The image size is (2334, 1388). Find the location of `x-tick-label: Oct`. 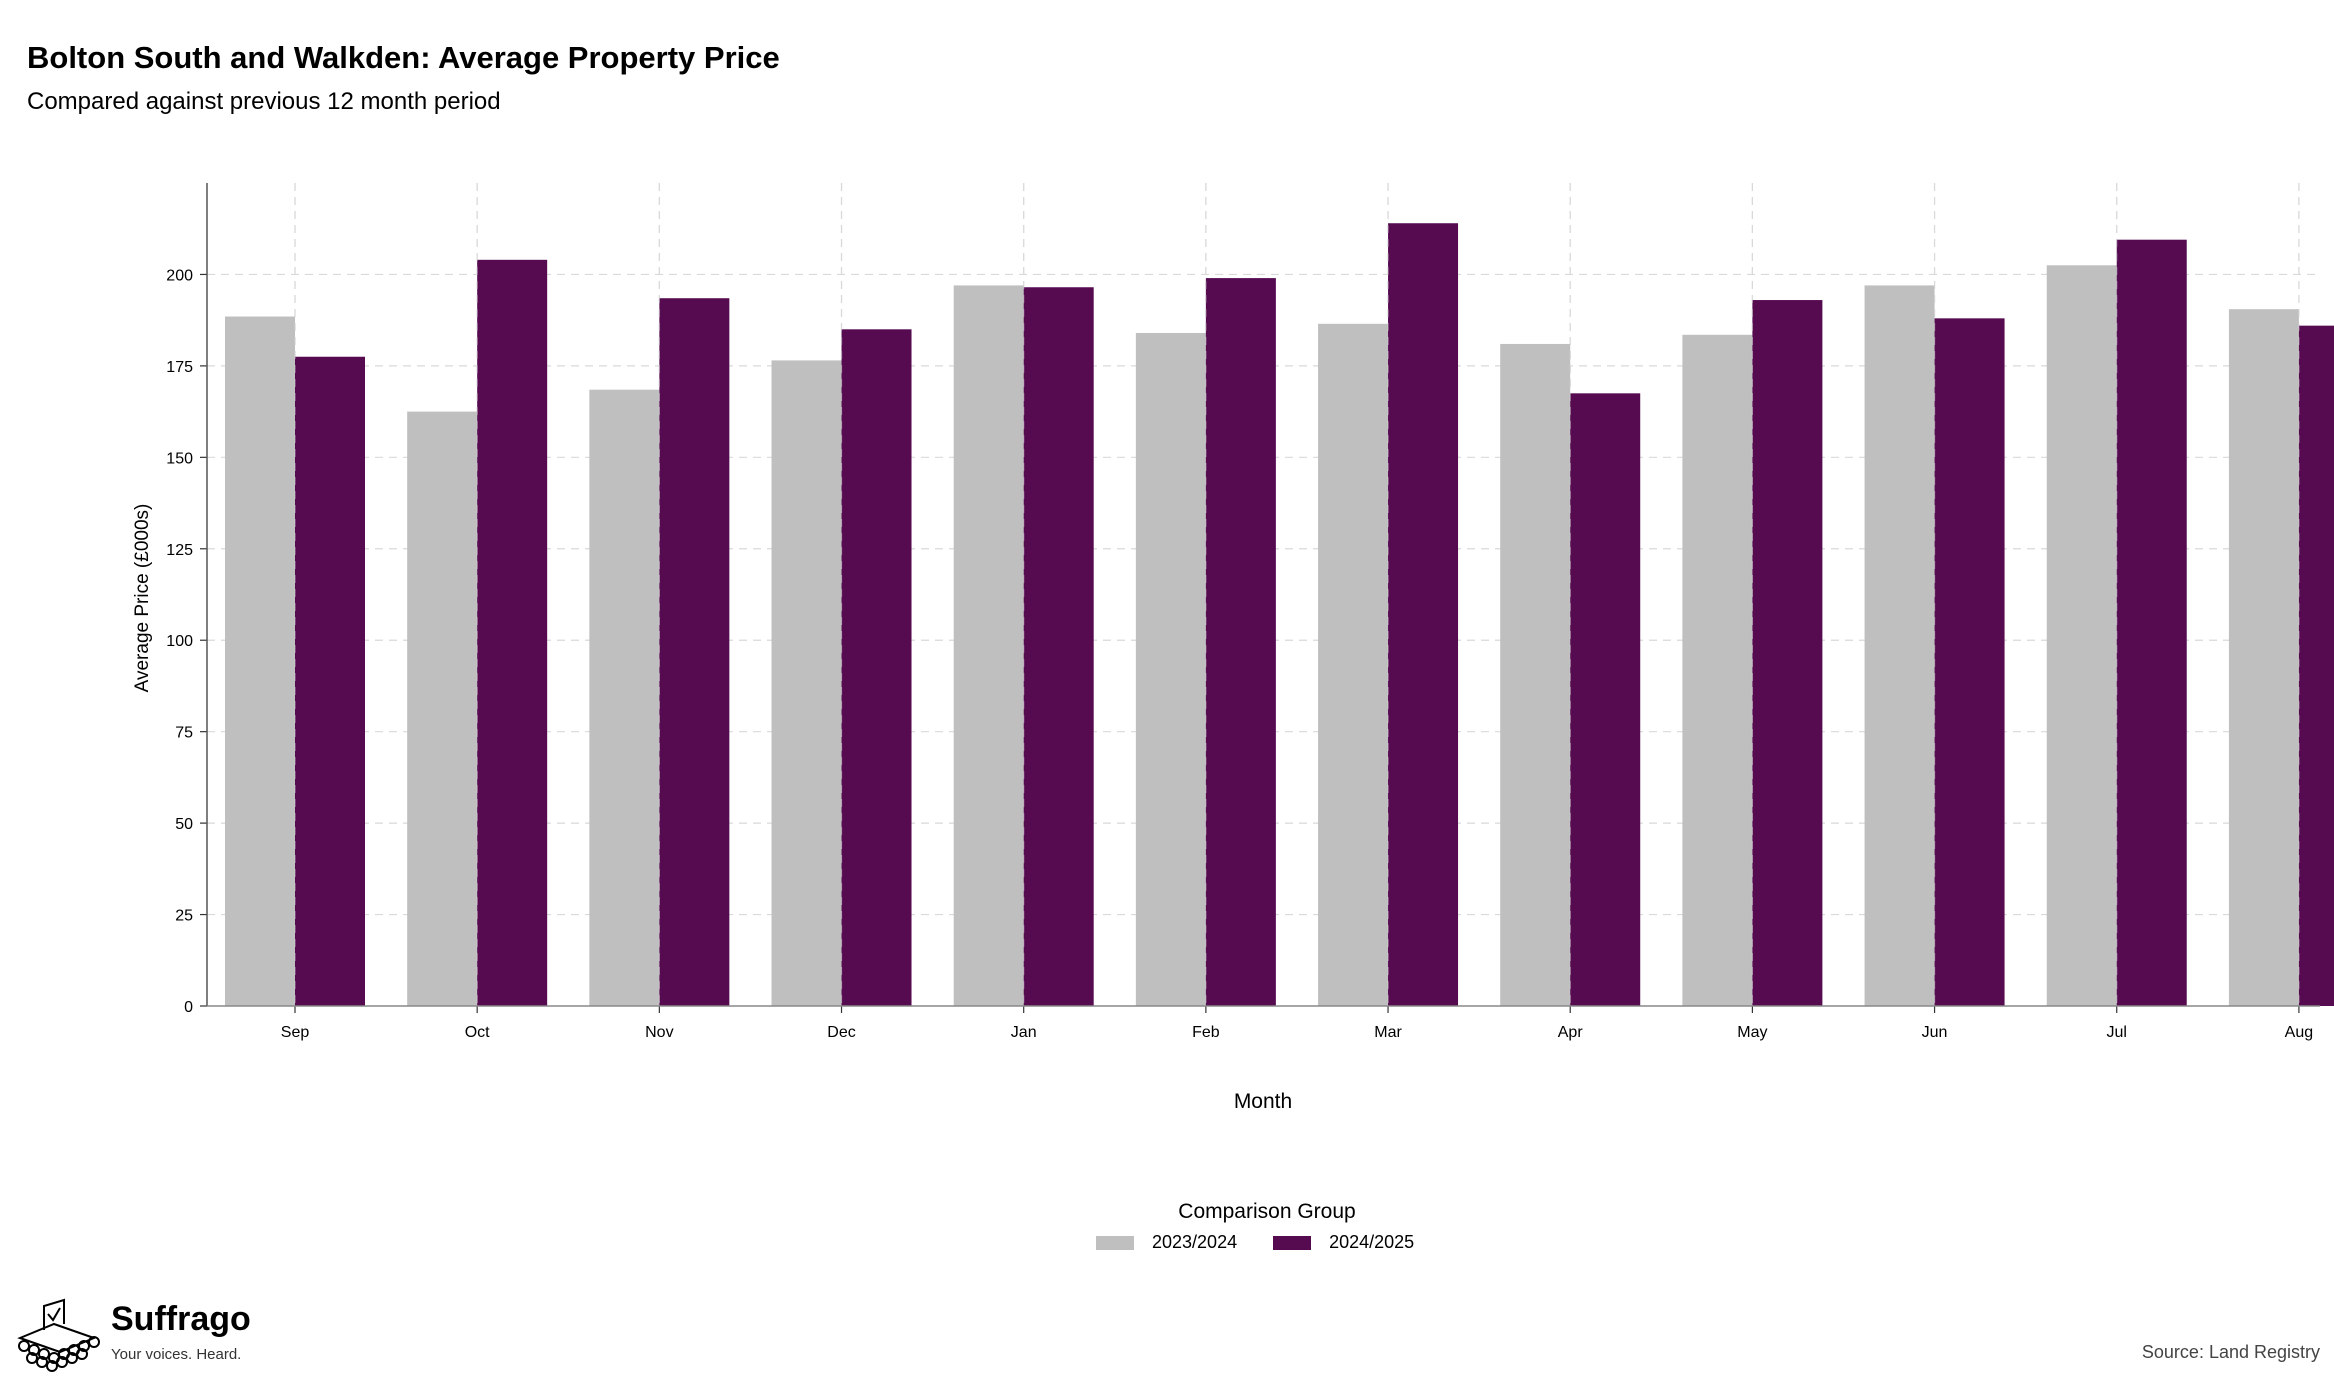

x-tick-label: Oct is located at coordinates (477, 1032).